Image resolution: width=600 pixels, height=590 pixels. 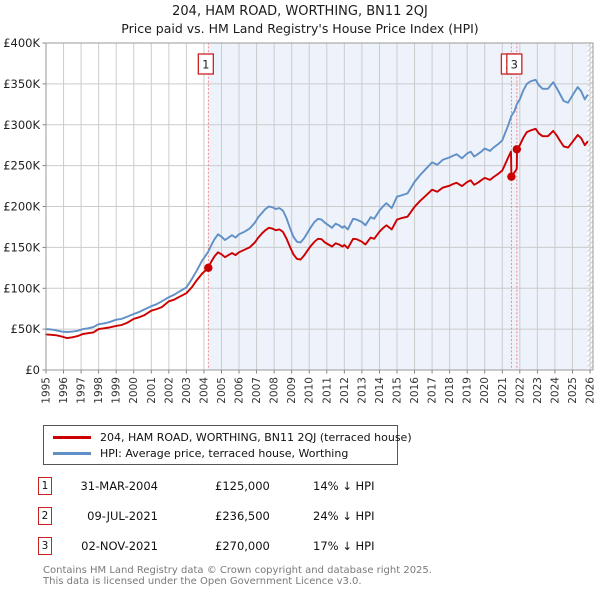 What do you see at coordinates (122, 516) in the screenshot?
I see `sale-date: 09-JUL-2021` at bounding box center [122, 516].